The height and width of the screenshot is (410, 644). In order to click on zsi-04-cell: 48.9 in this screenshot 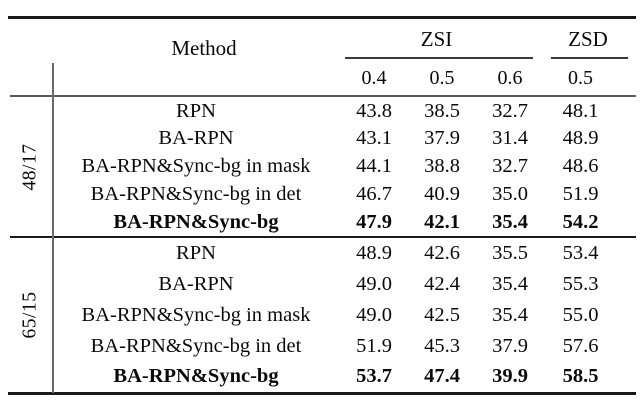, I will do `click(374, 253)`.